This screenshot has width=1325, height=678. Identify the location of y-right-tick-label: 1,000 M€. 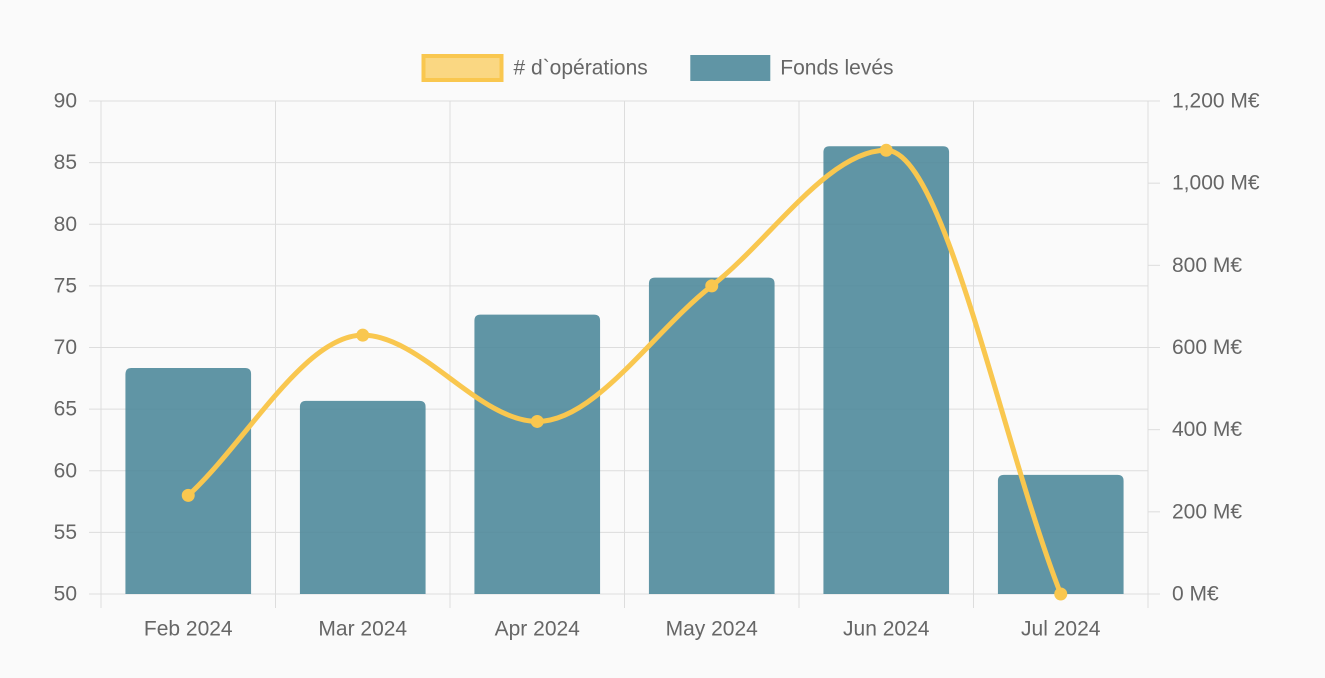
(1216, 183).